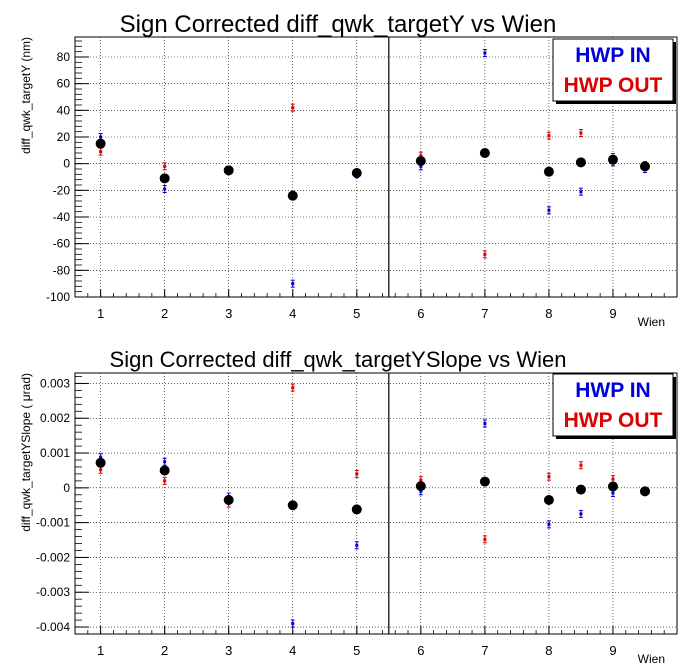 The width and height of the screenshot is (696, 672). I want to click on y-axis-label: diff_qwk_targetYSlope ( μrad), so click(26, 452).